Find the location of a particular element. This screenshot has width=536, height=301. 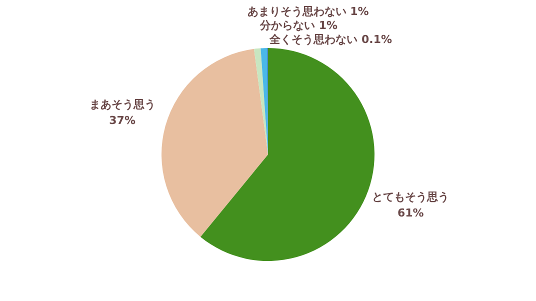

slice-label: とてもそう思う is located at coordinates (411, 197).